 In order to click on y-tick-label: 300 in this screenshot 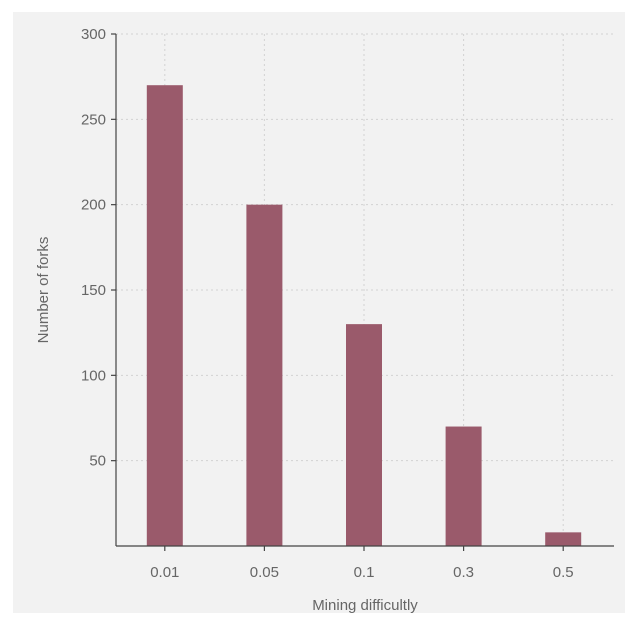, I will do `click(93, 34)`.